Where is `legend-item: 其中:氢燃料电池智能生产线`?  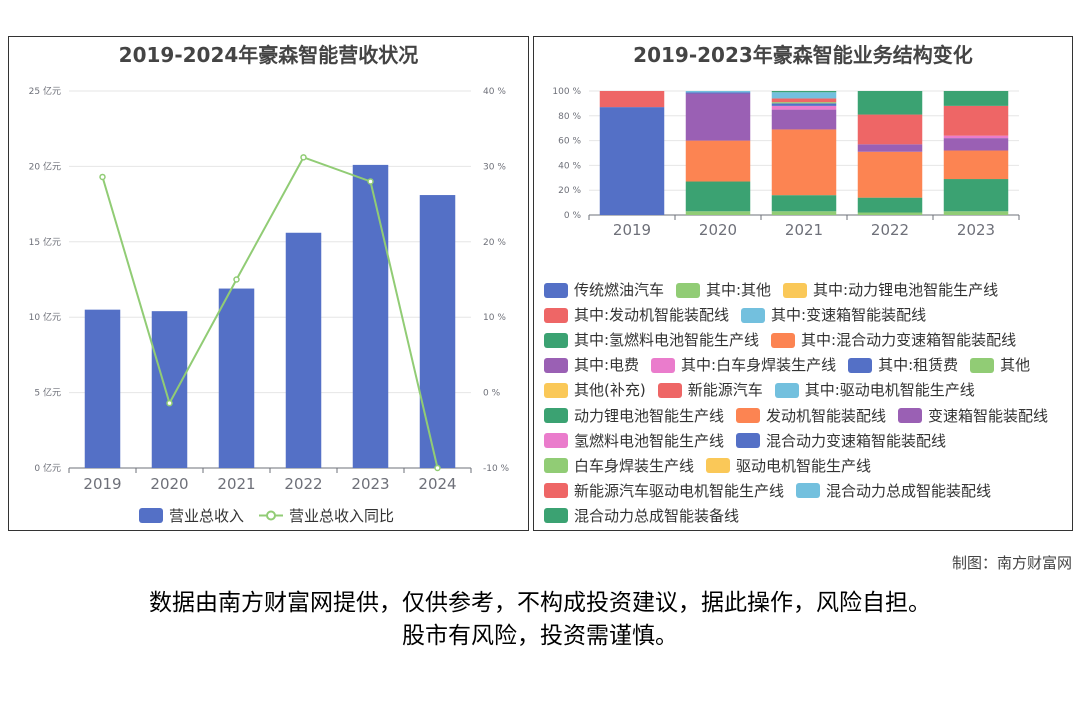 legend-item: 其中:氢燃料电池智能生产线 is located at coordinates (651, 340).